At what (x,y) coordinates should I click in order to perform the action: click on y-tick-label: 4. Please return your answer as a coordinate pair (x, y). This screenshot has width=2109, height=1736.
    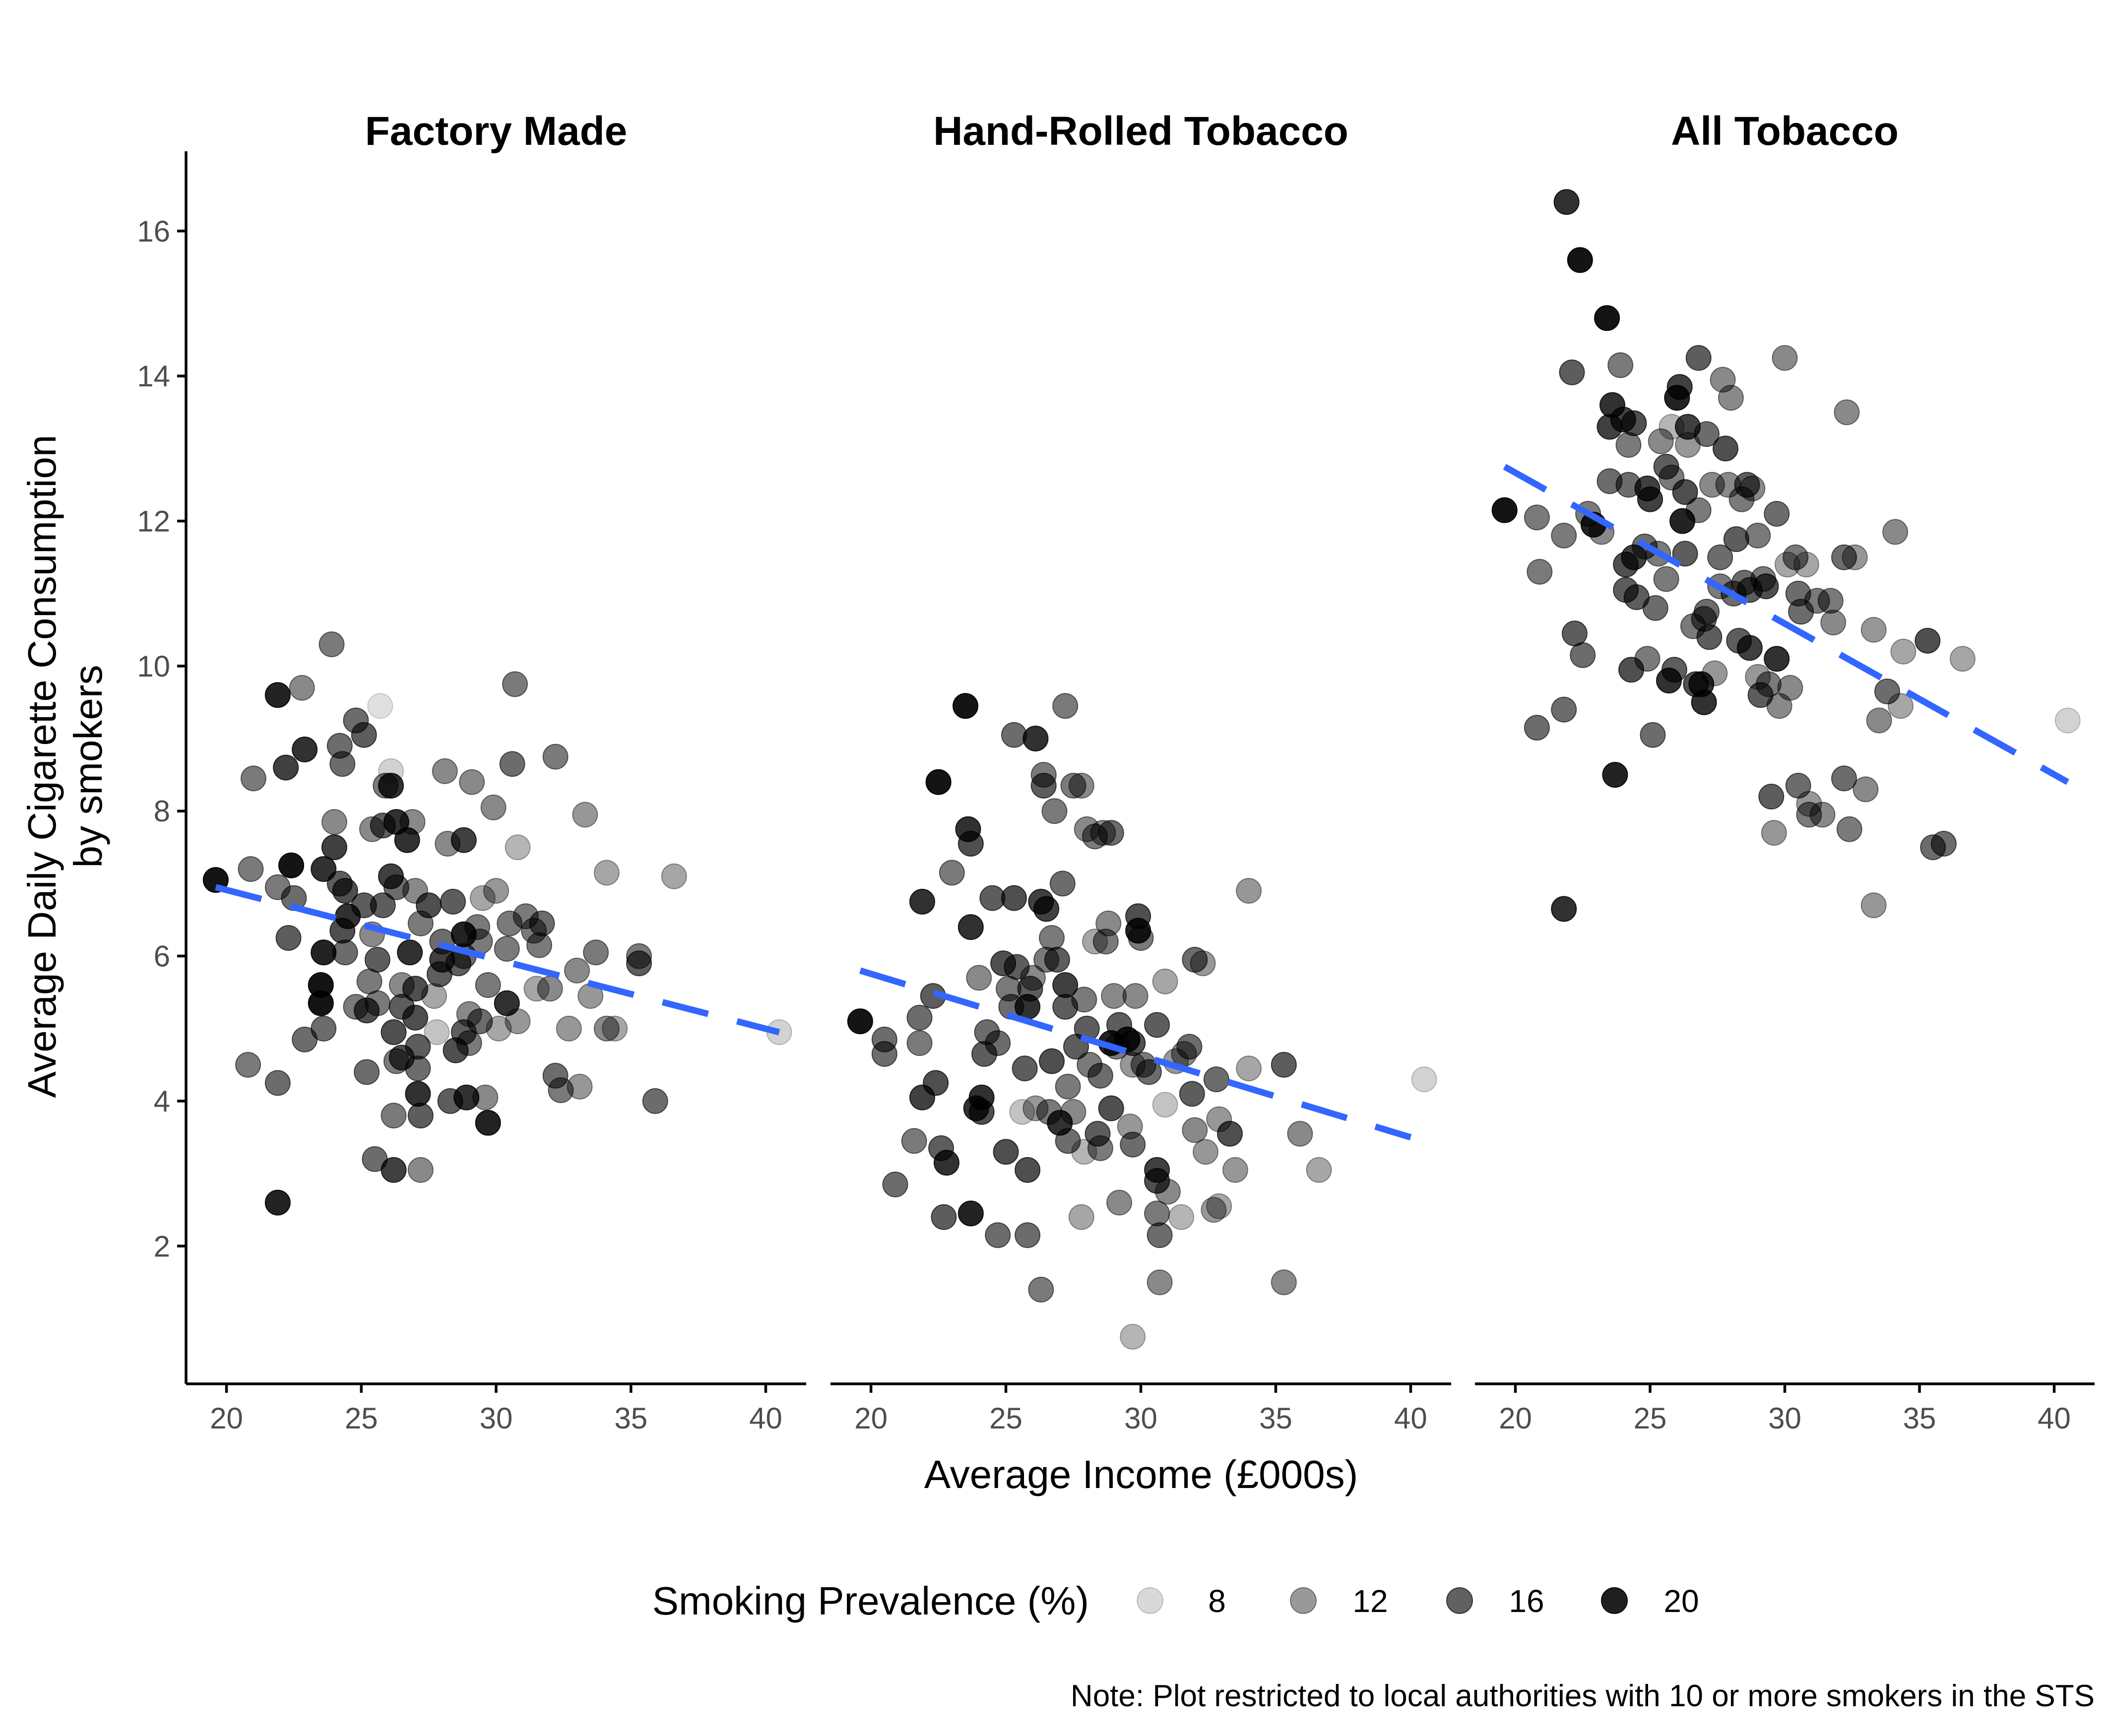
    Looking at the image, I should click on (162, 1101).